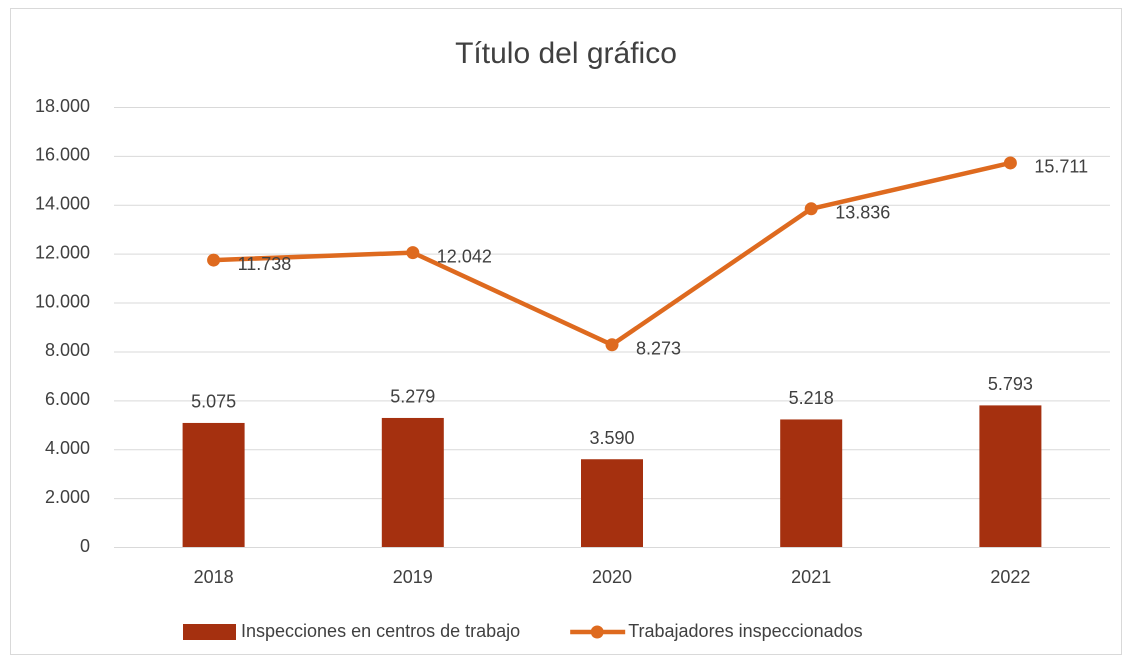 This screenshot has width=1133, height=663. I want to click on data-label: 8.273, so click(658, 349).